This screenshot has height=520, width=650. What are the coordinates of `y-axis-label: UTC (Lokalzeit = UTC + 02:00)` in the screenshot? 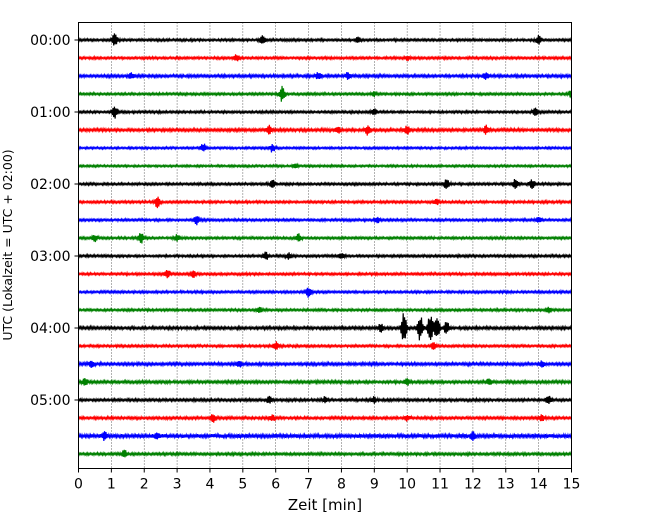 It's located at (7, 244).